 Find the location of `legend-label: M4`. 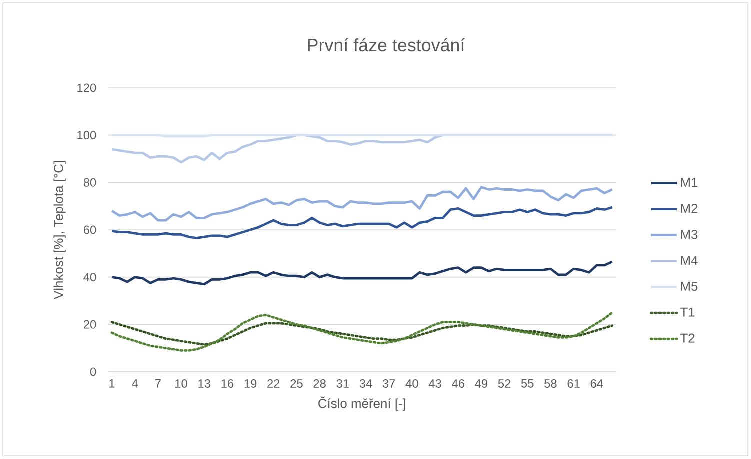

legend-label: M4 is located at coordinates (689, 260).